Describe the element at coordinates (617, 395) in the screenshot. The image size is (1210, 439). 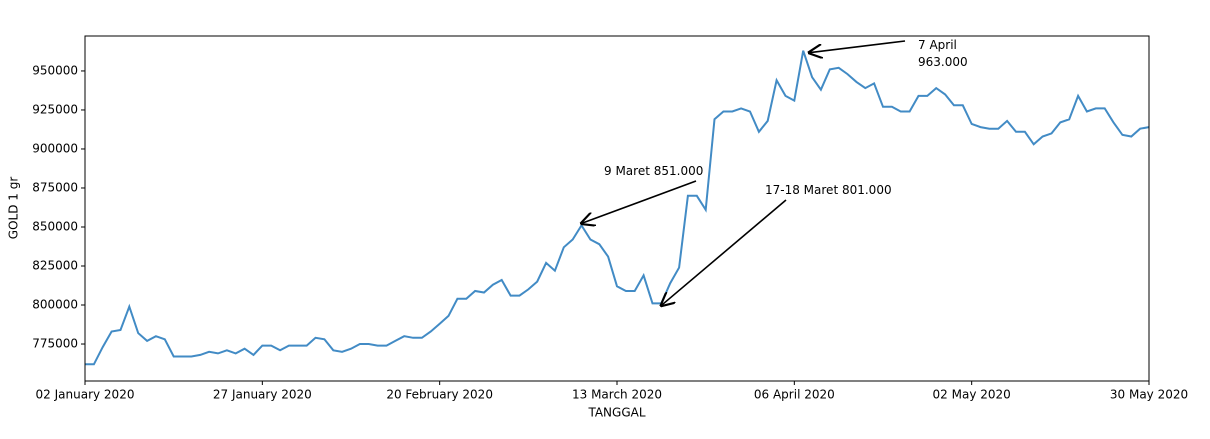
I see `x-tick-label: 13 March 2020` at that location.